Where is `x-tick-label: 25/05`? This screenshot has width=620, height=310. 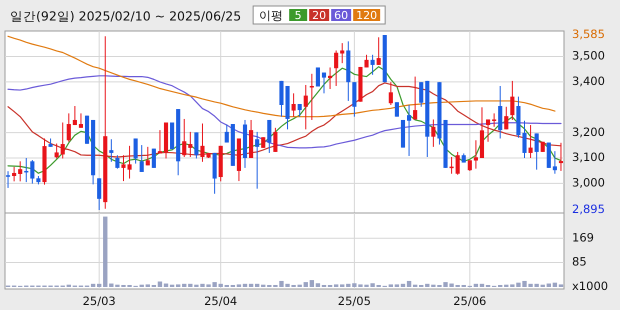
x-tick-label: 25/05 is located at coordinates (354, 301).